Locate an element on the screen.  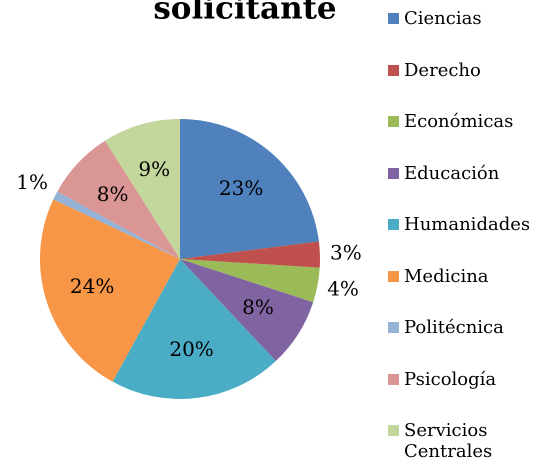
legend-item: Educación is located at coordinates (468, 173).